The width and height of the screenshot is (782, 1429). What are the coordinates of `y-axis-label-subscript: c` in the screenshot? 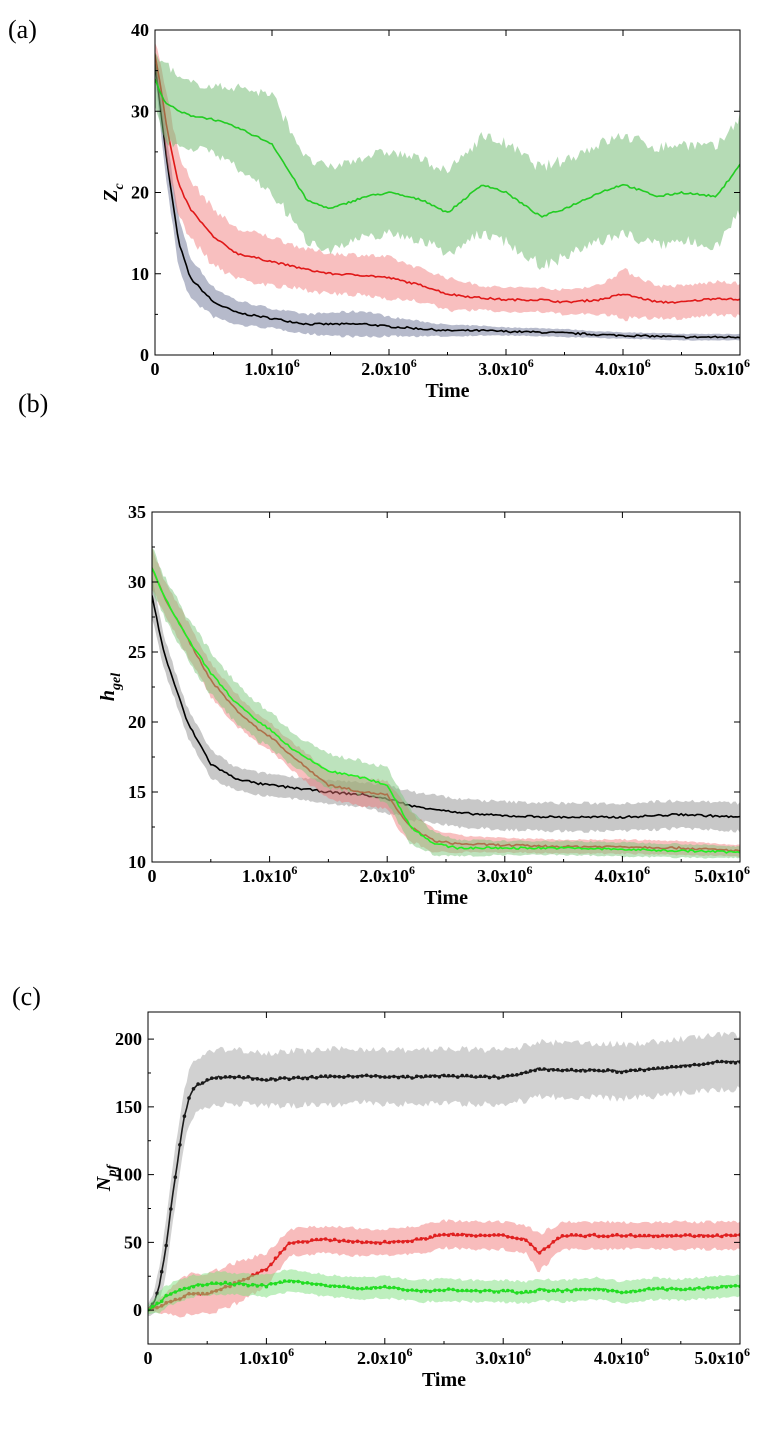 It's located at (119, 186).